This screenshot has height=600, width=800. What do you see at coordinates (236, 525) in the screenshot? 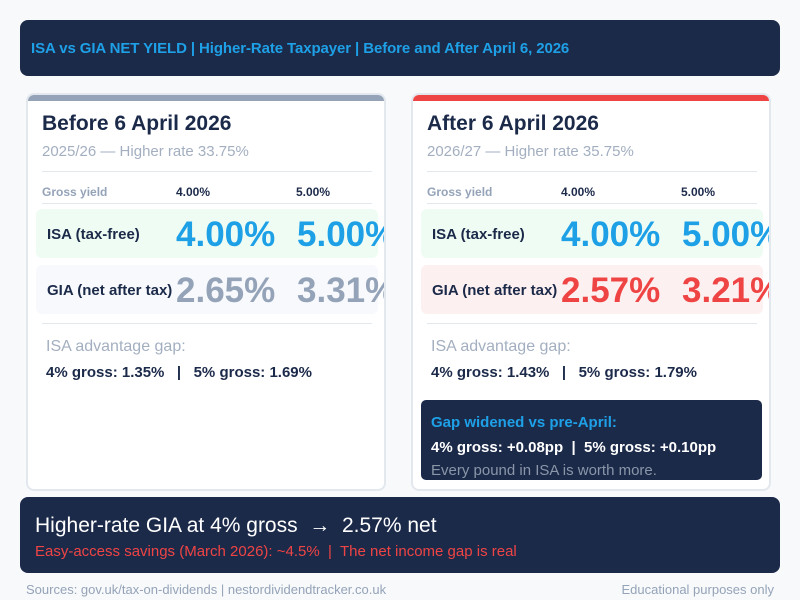
I see `summary-headline: Higher-rate GIA at 4% gross → 2.57% net` at bounding box center [236, 525].